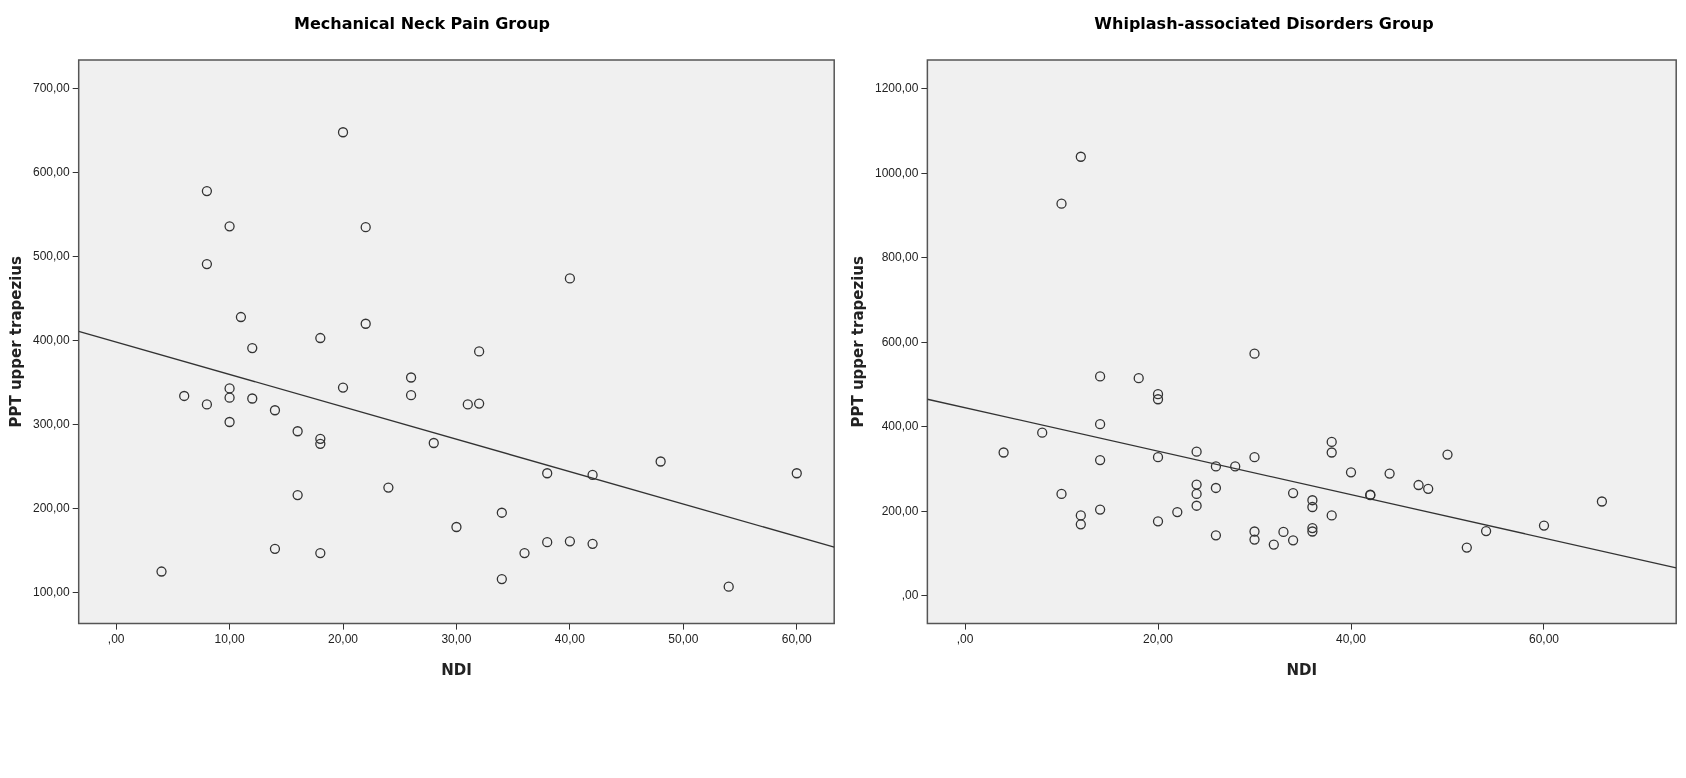 The image size is (1686, 778). Describe the element at coordinates (900, 257) in the screenshot. I see `y-tick-label: 800,00` at that location.